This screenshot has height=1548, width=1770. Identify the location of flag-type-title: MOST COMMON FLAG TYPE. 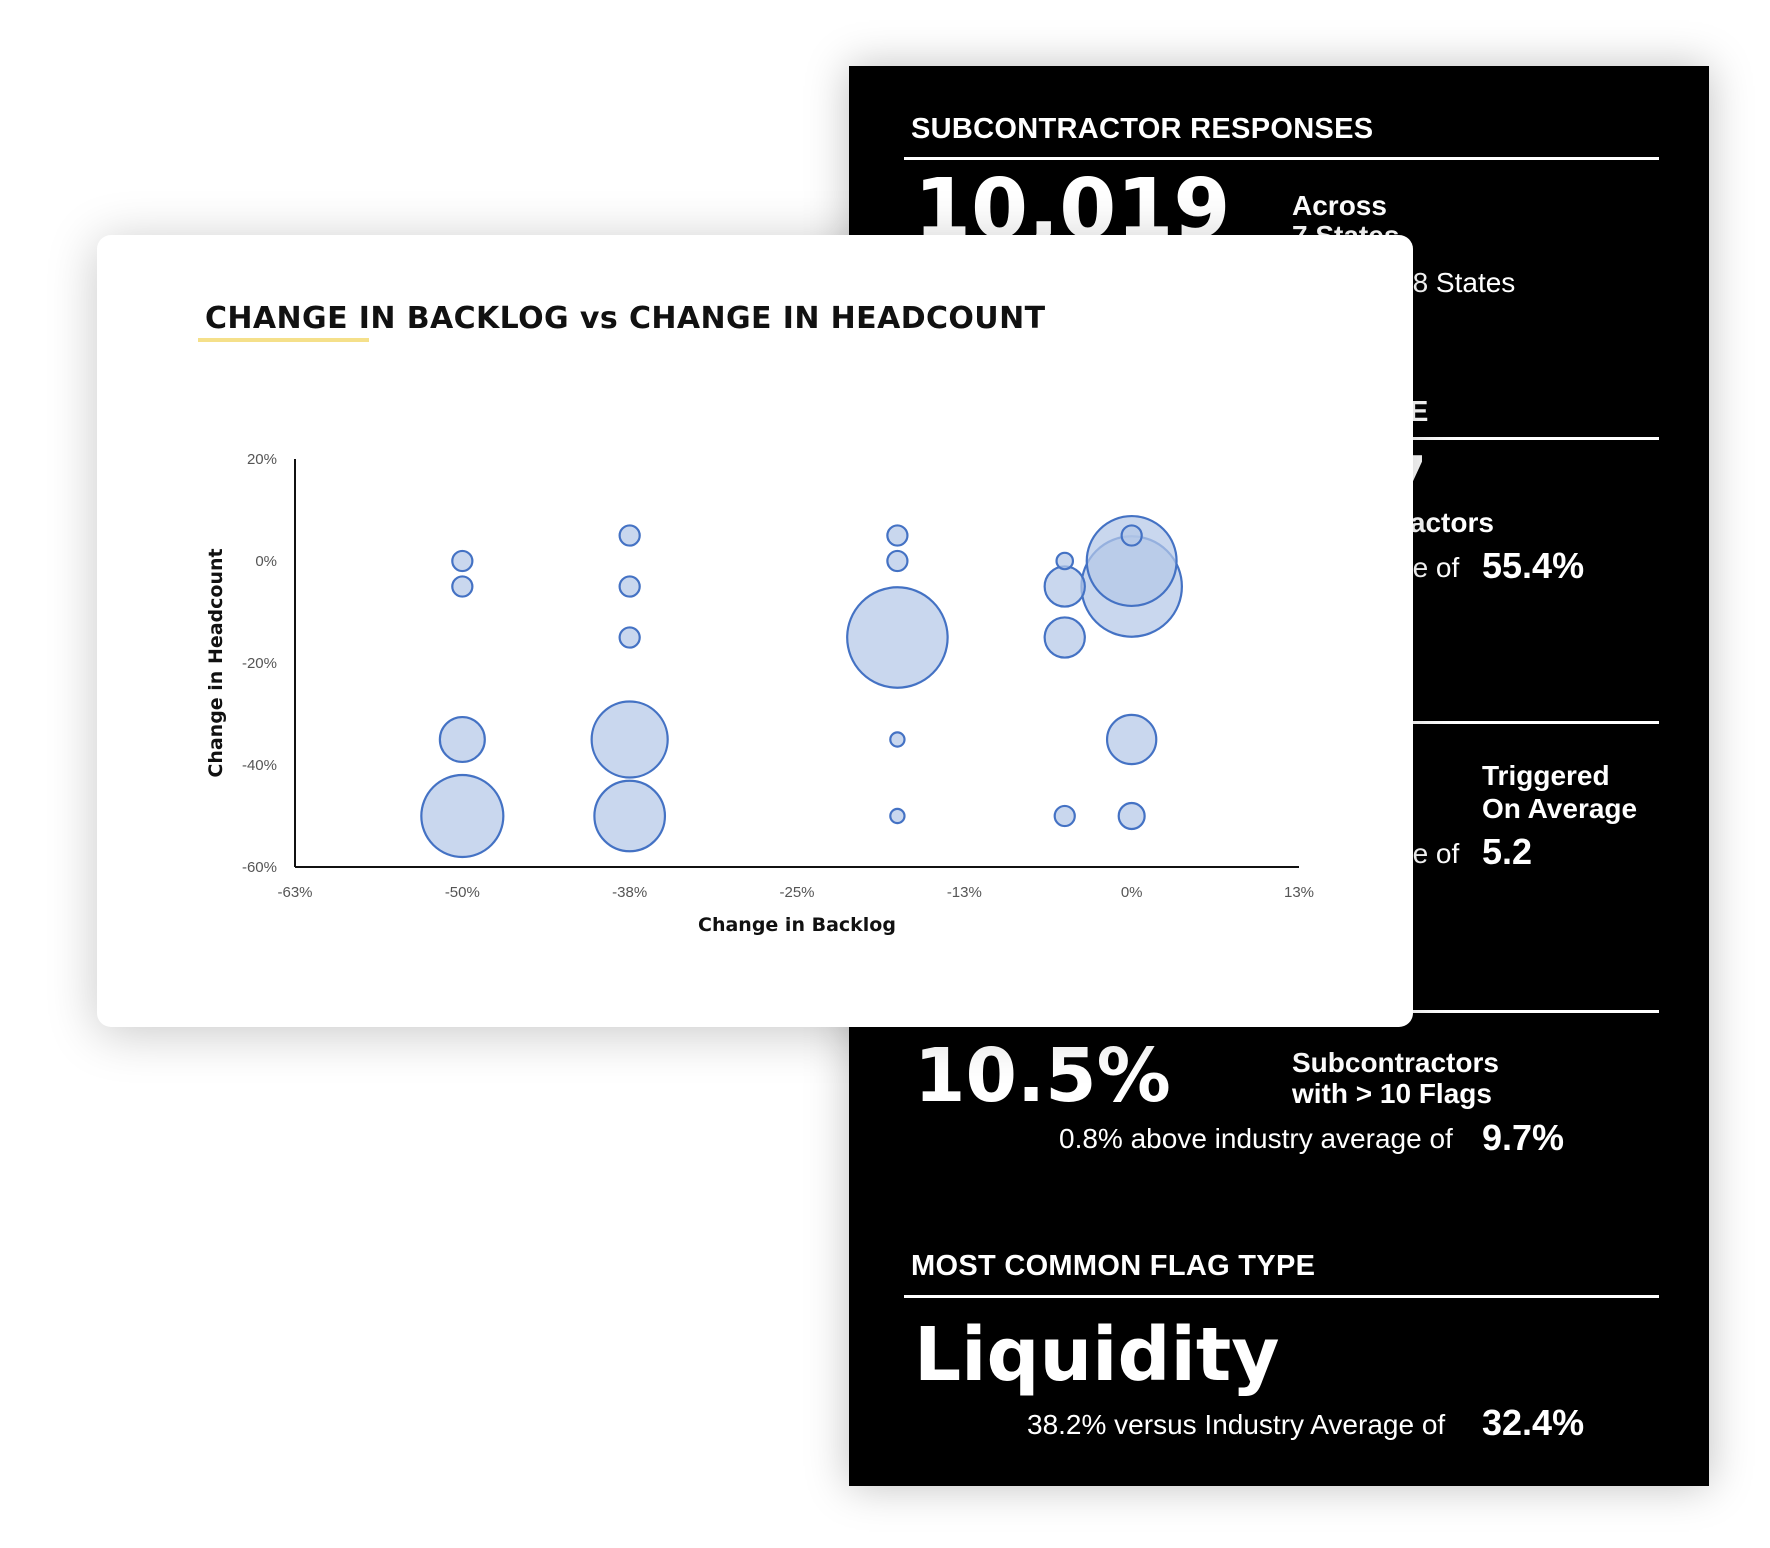
(1113, 1266).